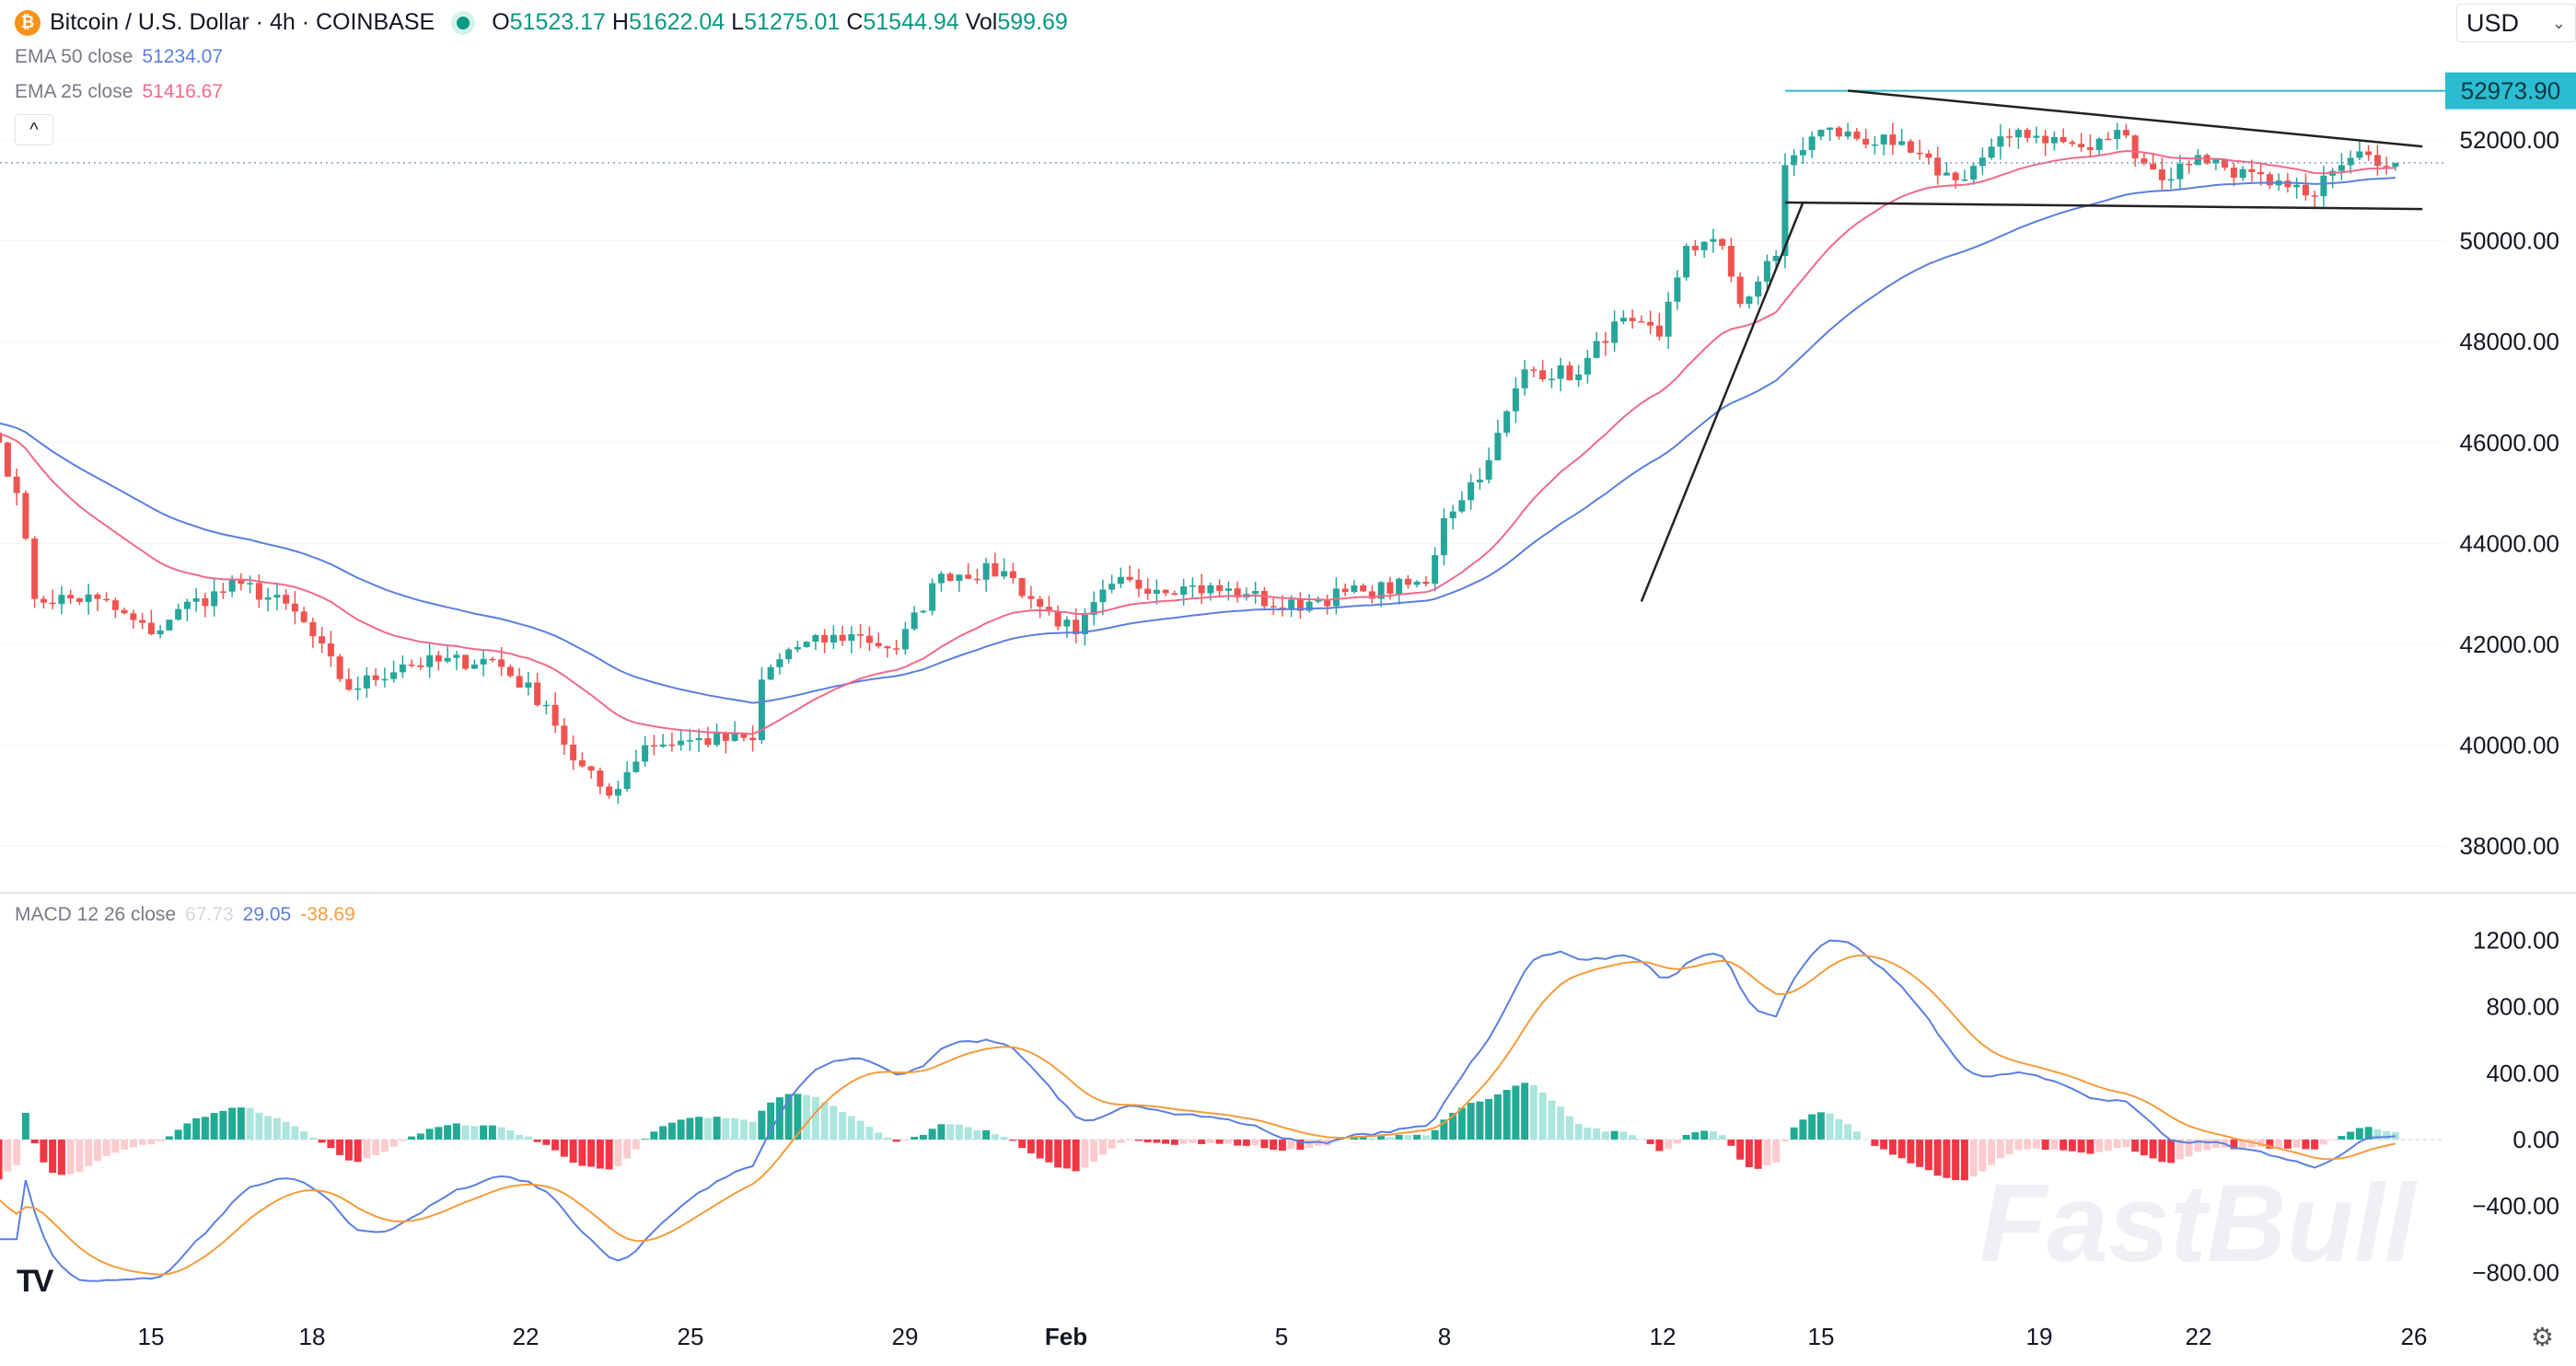  I want to click on currency-select: USD ⌄, so click(2516, 23).